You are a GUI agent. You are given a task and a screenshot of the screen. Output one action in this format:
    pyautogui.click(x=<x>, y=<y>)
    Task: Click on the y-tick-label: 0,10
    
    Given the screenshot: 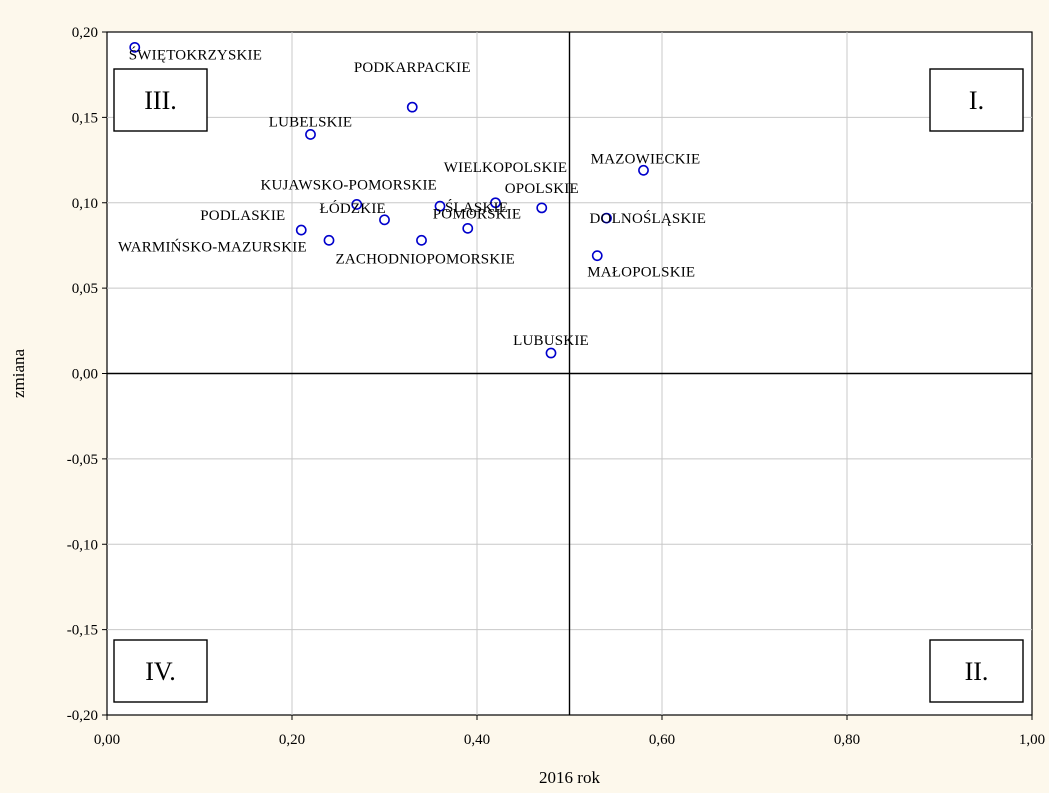 What is the action you would take?
    pyautogui.click(x=85, y=204)
    